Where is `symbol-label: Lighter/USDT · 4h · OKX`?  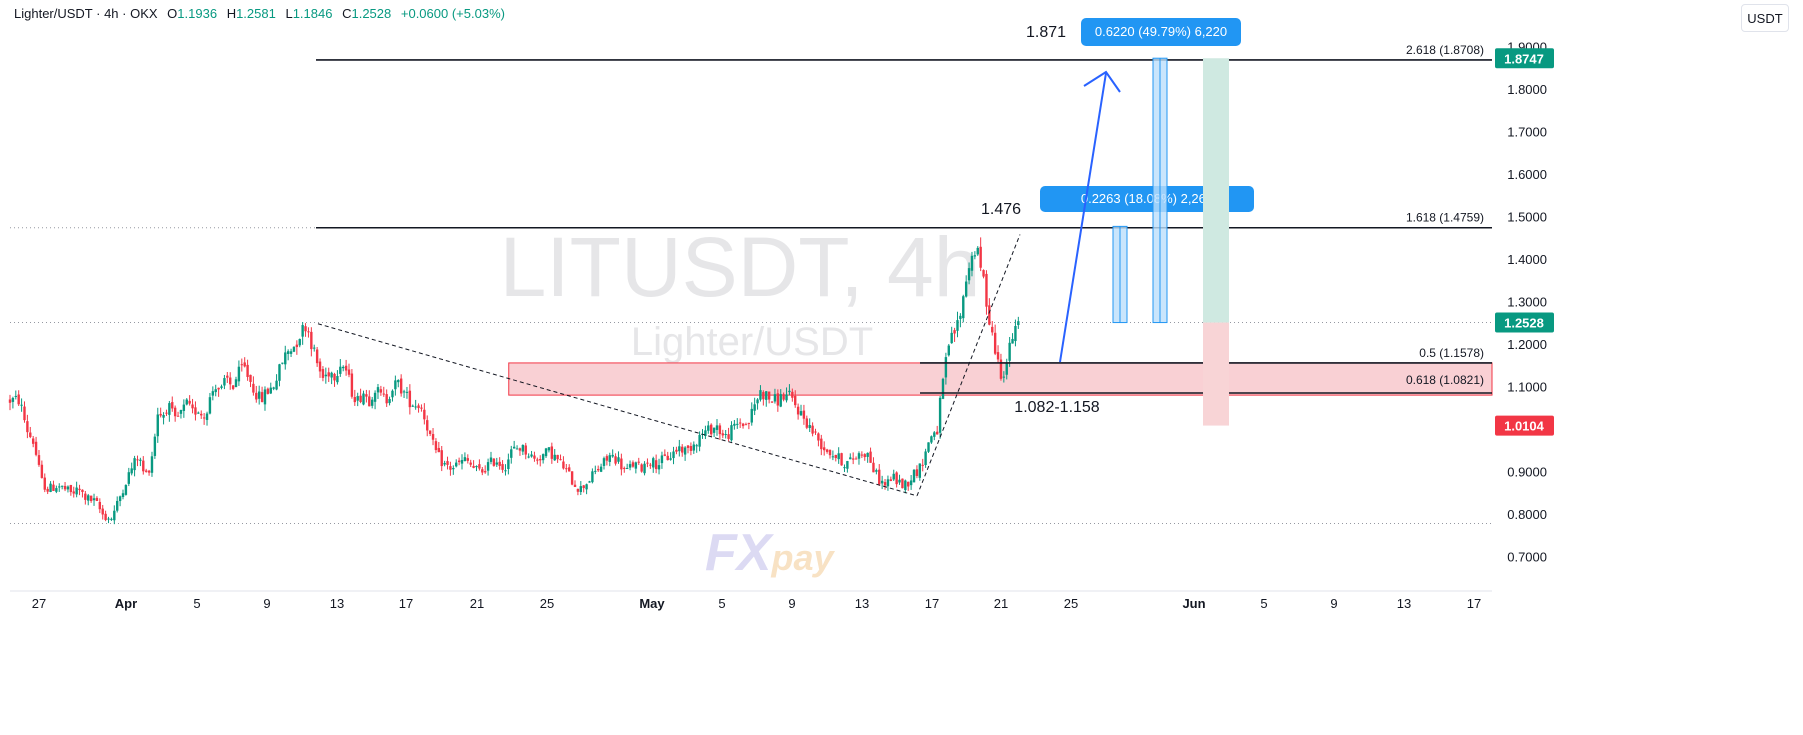
symbol-label: Lighter/USDT · 4h · OKX is located at coordinates (86, 13).